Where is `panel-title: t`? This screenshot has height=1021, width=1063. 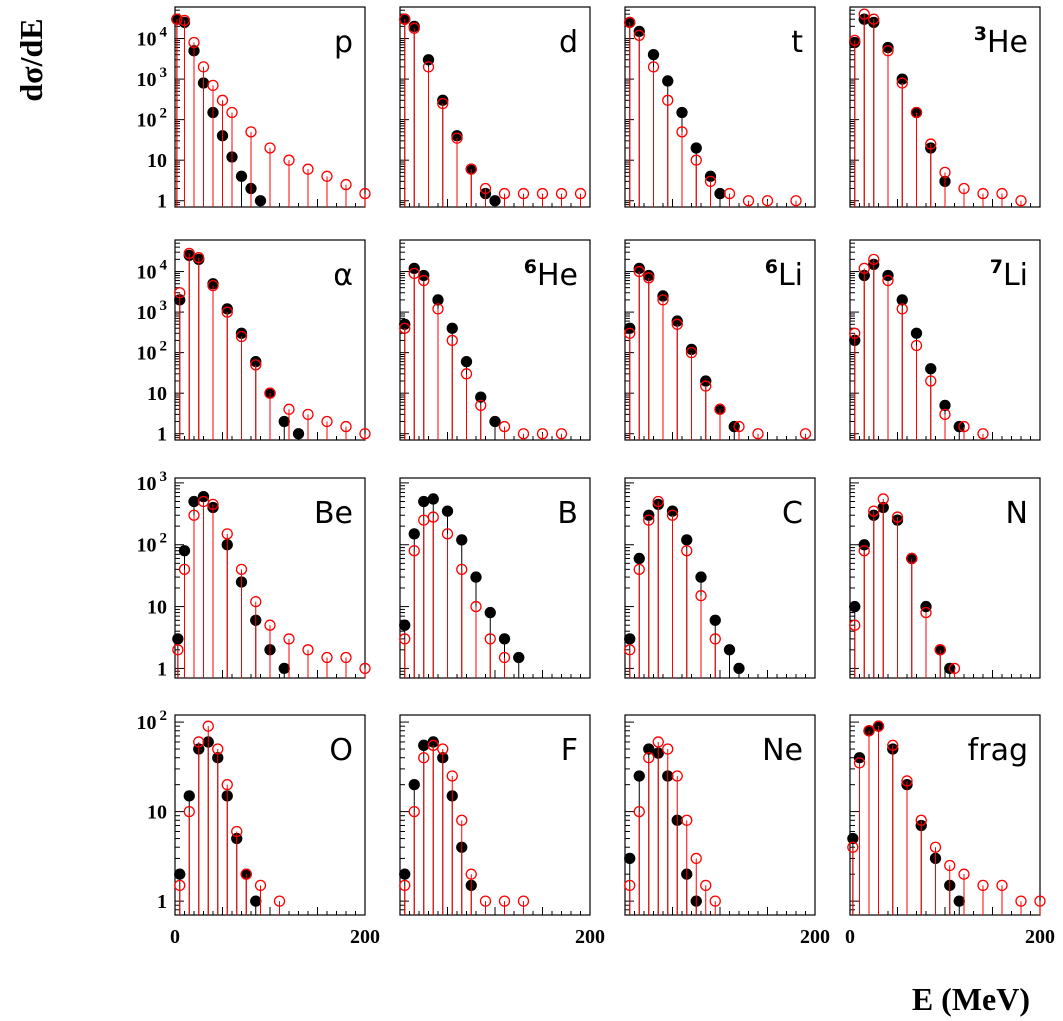 panel-title: t is located at coordinates (797, 42).